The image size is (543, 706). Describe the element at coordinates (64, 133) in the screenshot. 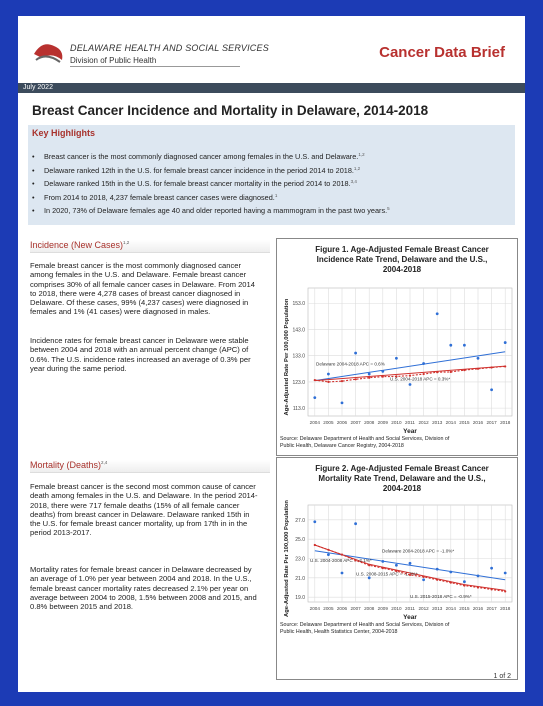

I see `highlights-heading: Key Highlights` at that location.